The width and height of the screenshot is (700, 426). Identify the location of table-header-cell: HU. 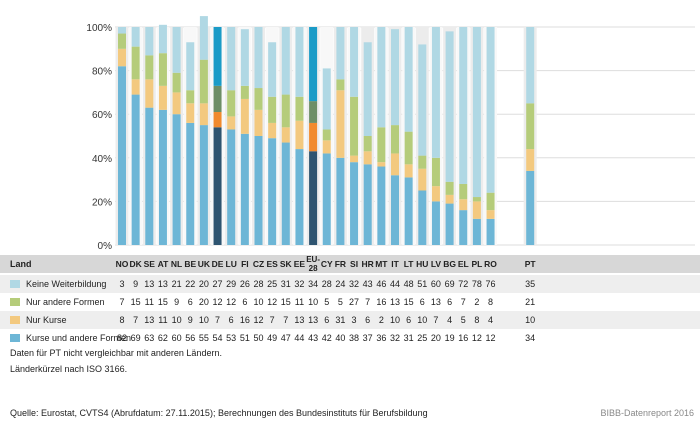
(422, 264).